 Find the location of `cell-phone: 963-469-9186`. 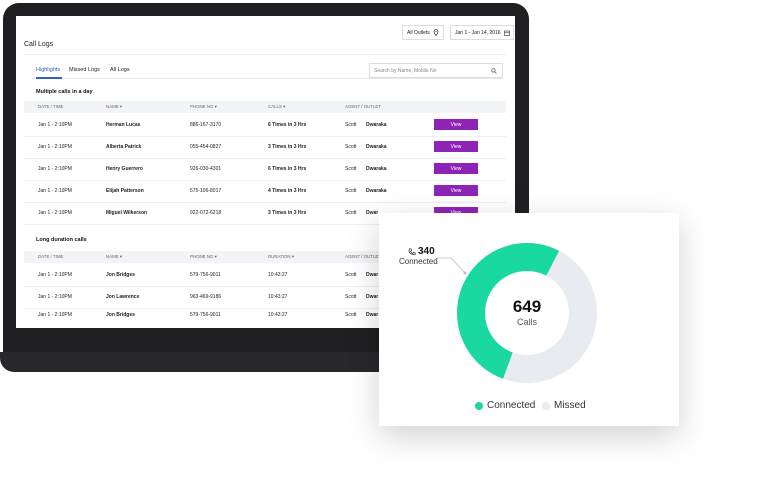

cell-phone: 963-469-9186 is located at coordinates (206, 297).